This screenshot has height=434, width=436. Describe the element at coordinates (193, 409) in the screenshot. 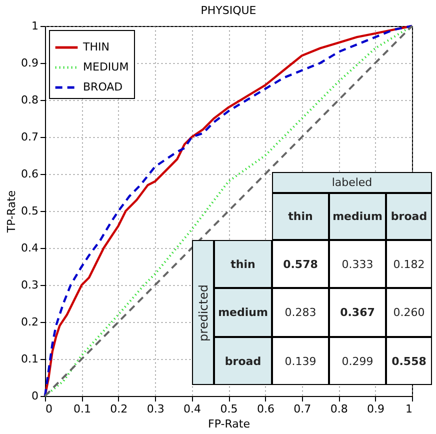

I see `x-tick-label: 0.4` at that location.